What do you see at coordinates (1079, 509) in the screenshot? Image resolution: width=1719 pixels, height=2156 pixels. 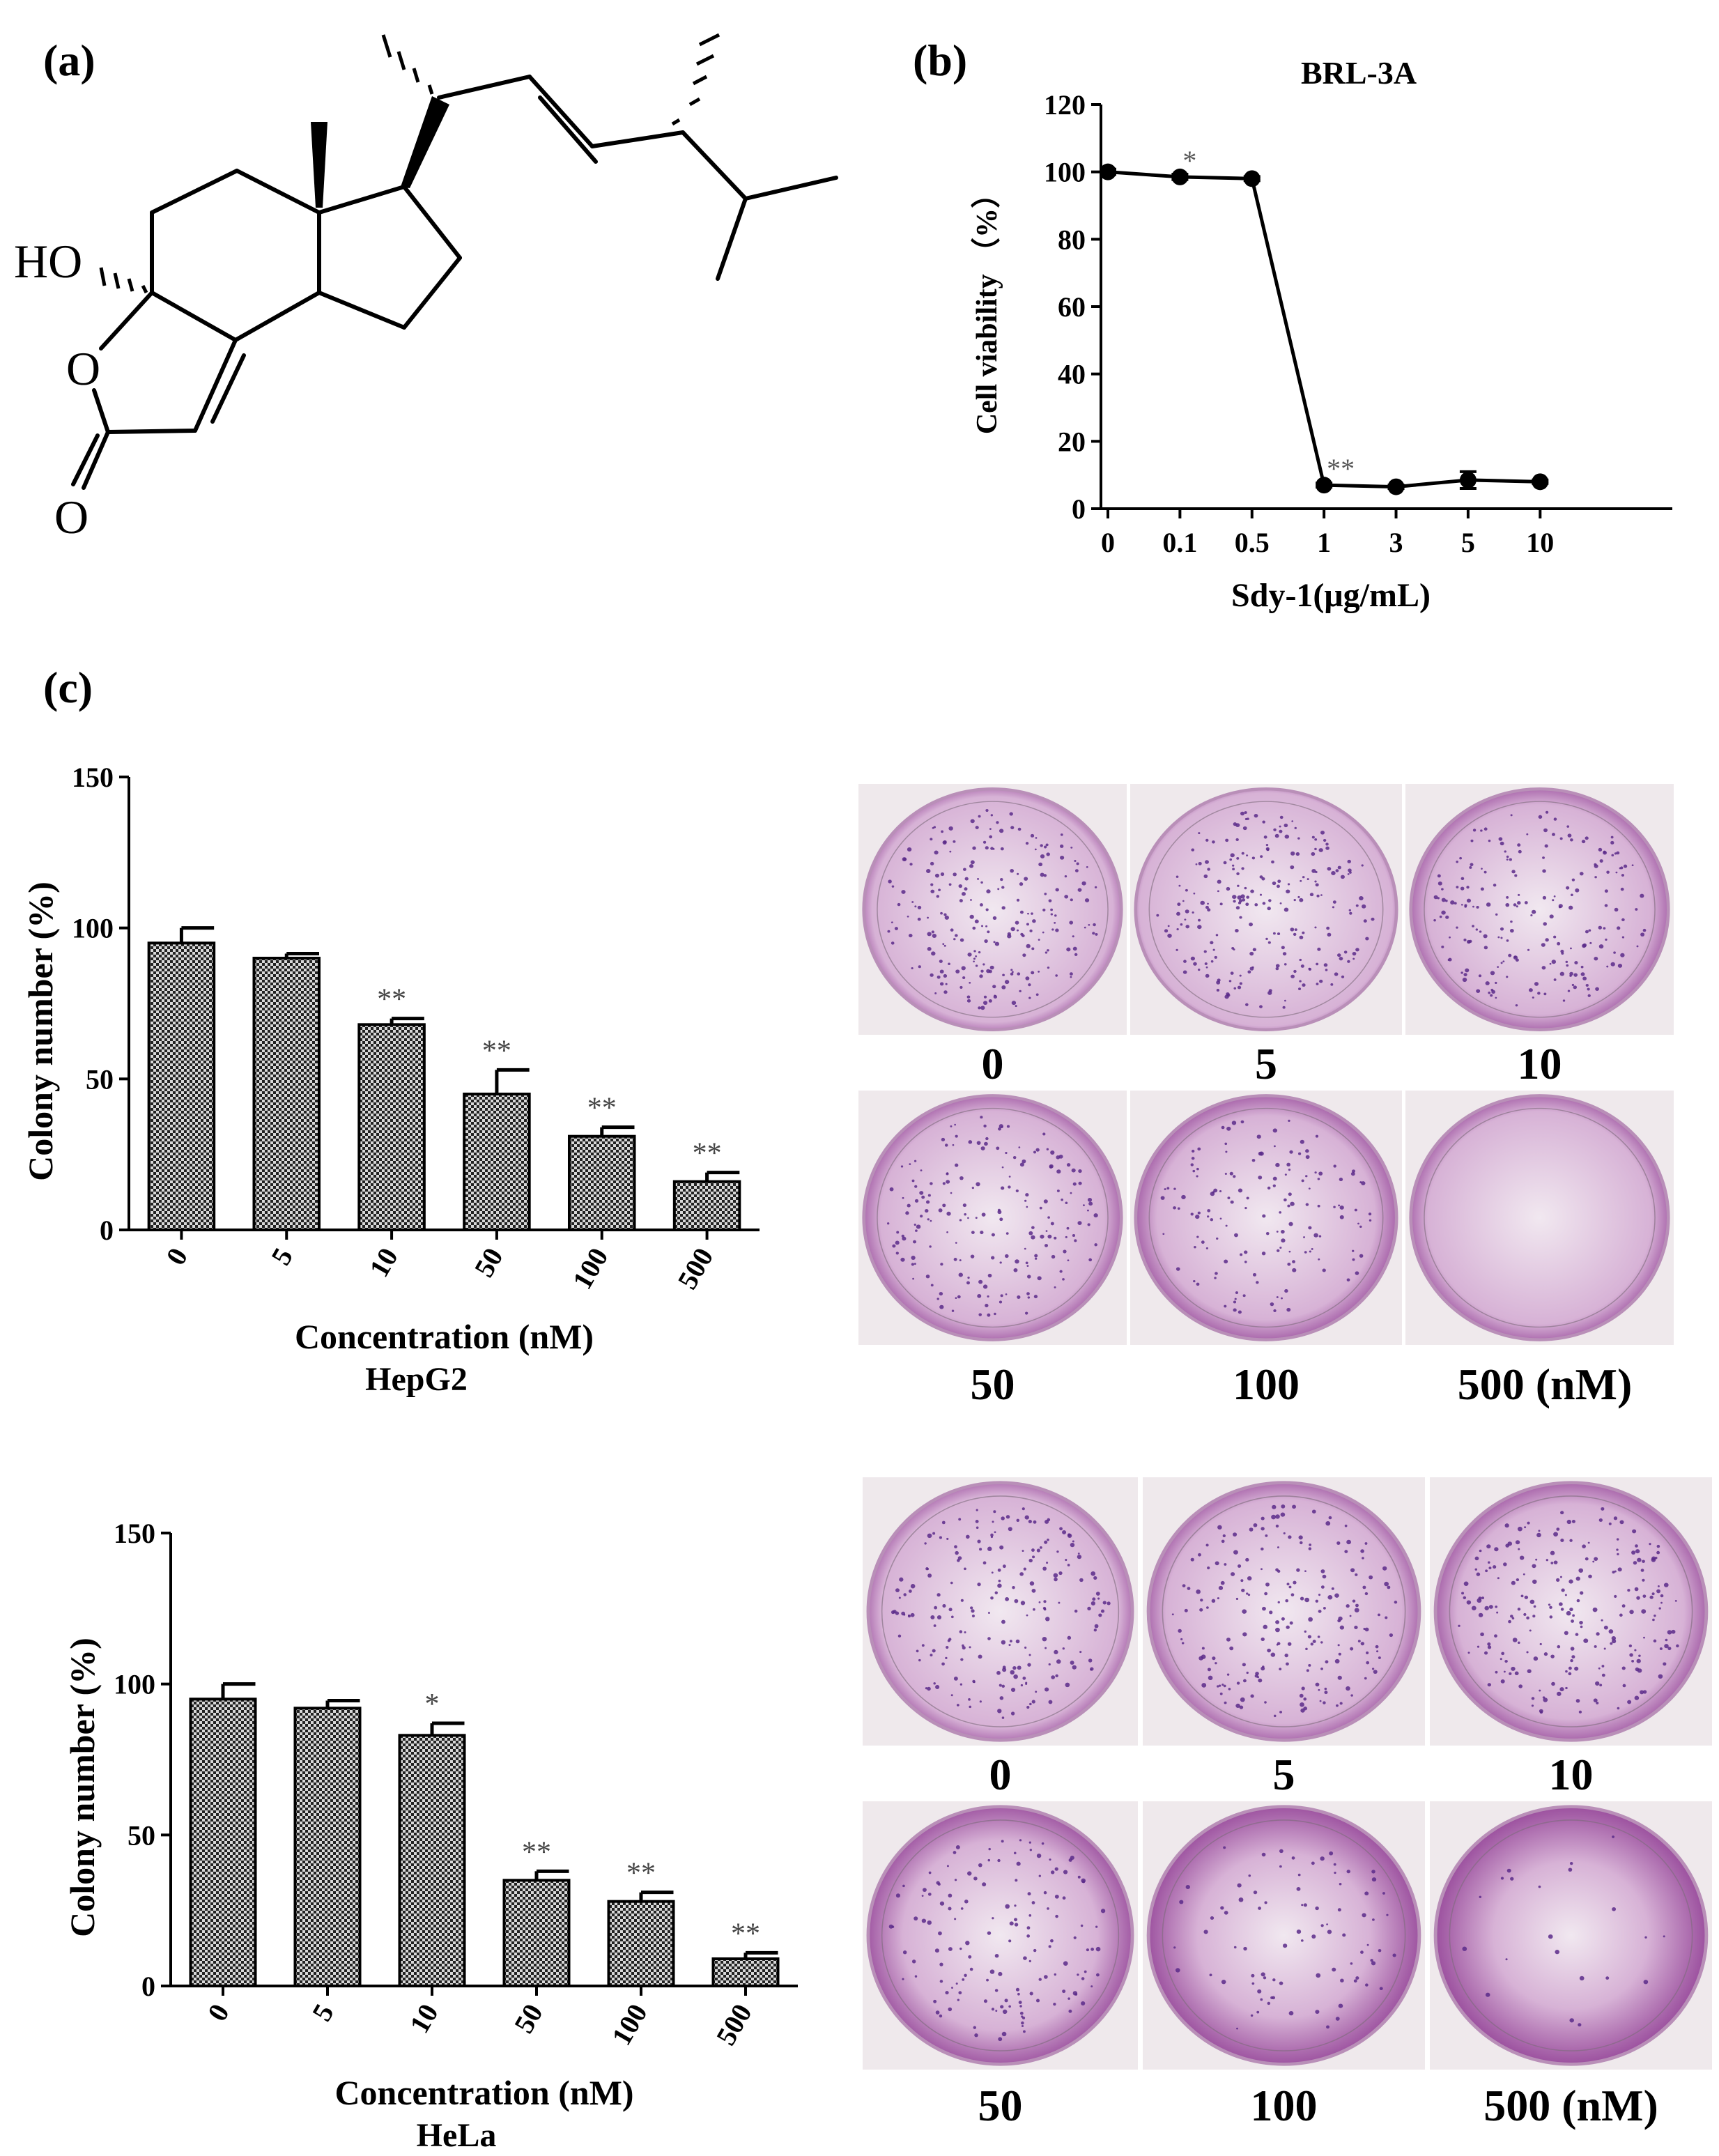 I see `y-tick-label: 0` at bounding box center [1079, 509].